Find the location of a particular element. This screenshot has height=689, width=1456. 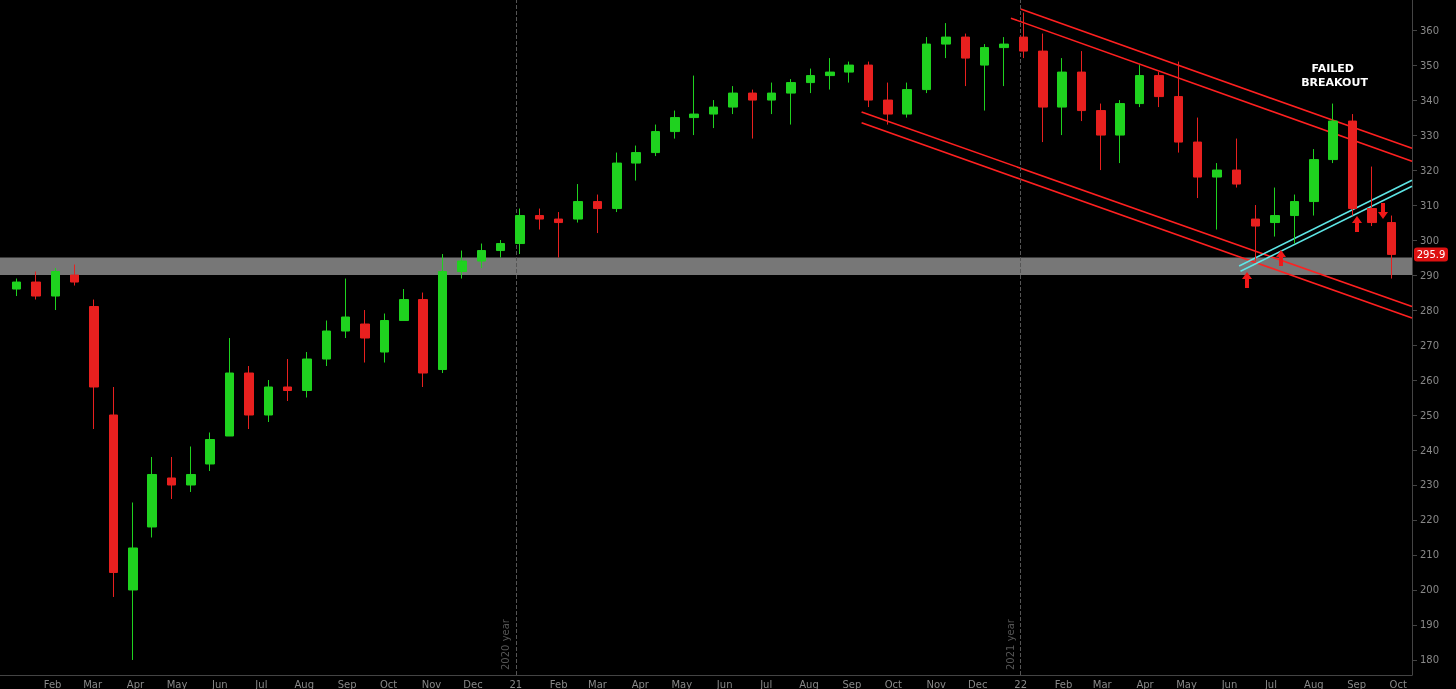

y-tick-label: 360 is located at coordinates (1430, 30).